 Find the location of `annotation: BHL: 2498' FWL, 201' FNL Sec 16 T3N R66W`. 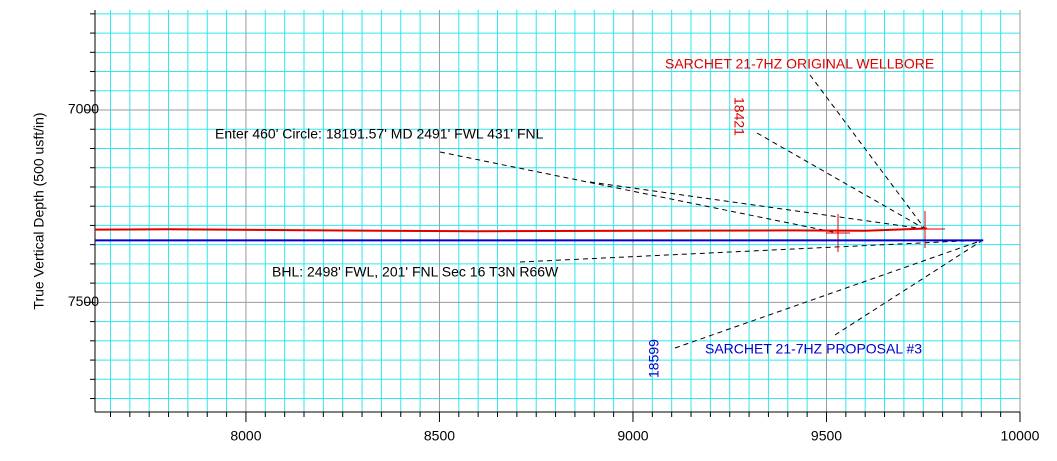

annotation: BHL: 2498' FWL, 201' FNL Sec 16 T3N R66W is located at coordinates (415, 272).